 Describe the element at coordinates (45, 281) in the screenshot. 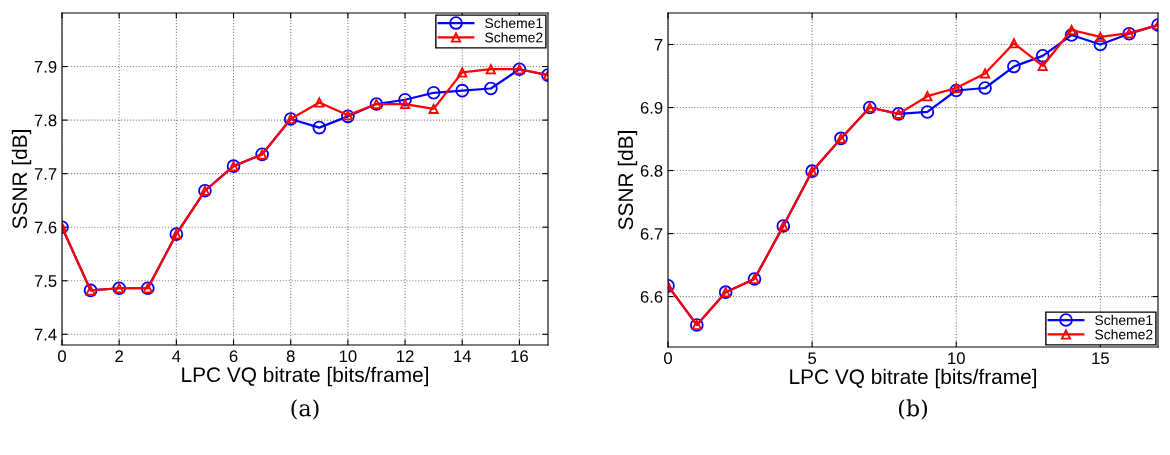

I see `y-tick-label: 7.5` at that location.